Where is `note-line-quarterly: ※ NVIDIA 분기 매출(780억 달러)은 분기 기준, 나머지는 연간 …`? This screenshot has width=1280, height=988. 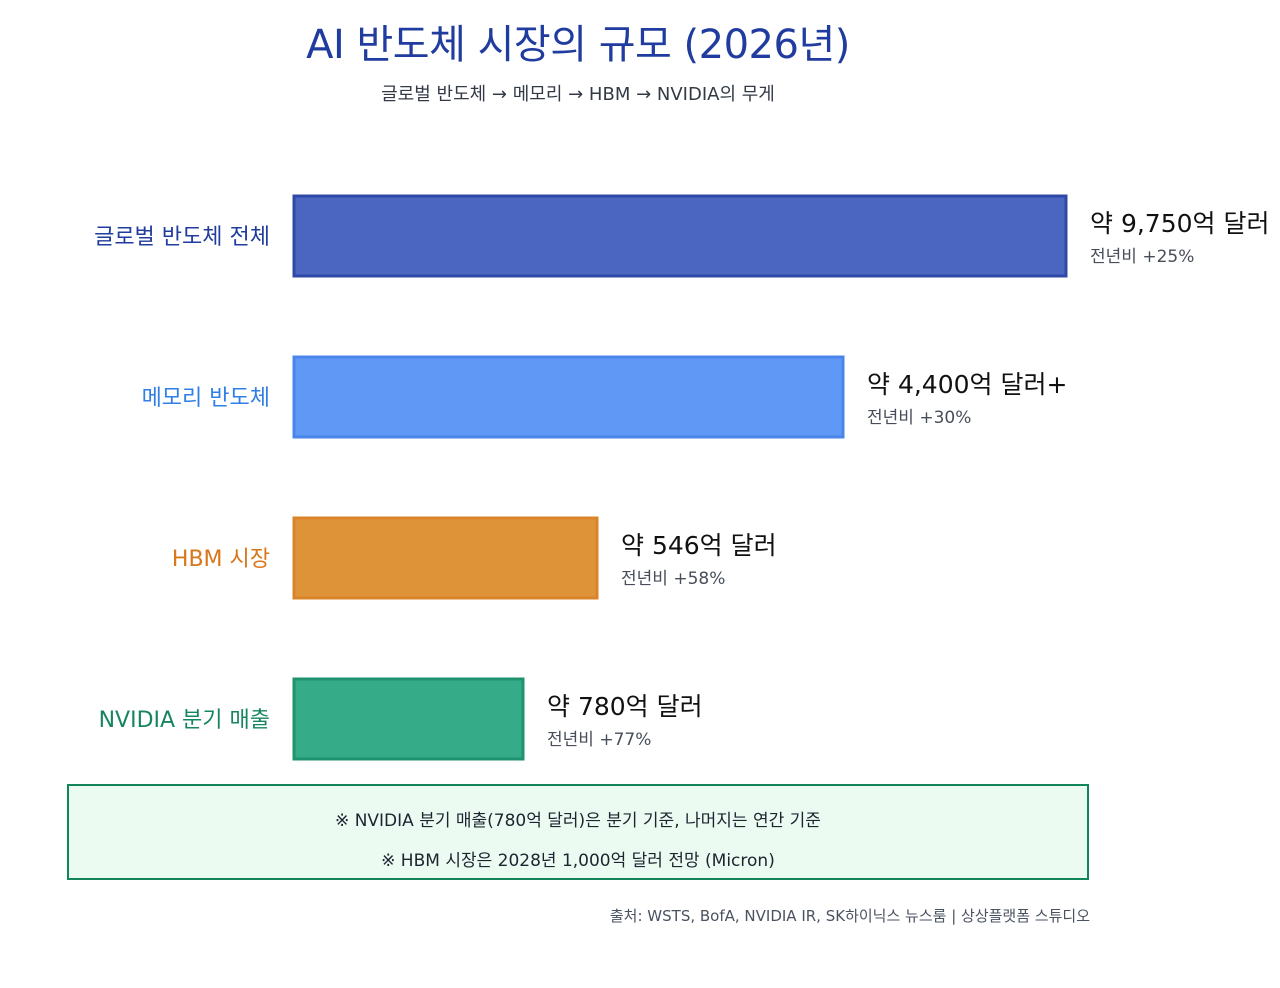 note-line-quarterly: ※ NVIDIA 분기 매출(780억 달러)은 분기 기준, 나머지는 연간 … is located at coordinates (578, 821).